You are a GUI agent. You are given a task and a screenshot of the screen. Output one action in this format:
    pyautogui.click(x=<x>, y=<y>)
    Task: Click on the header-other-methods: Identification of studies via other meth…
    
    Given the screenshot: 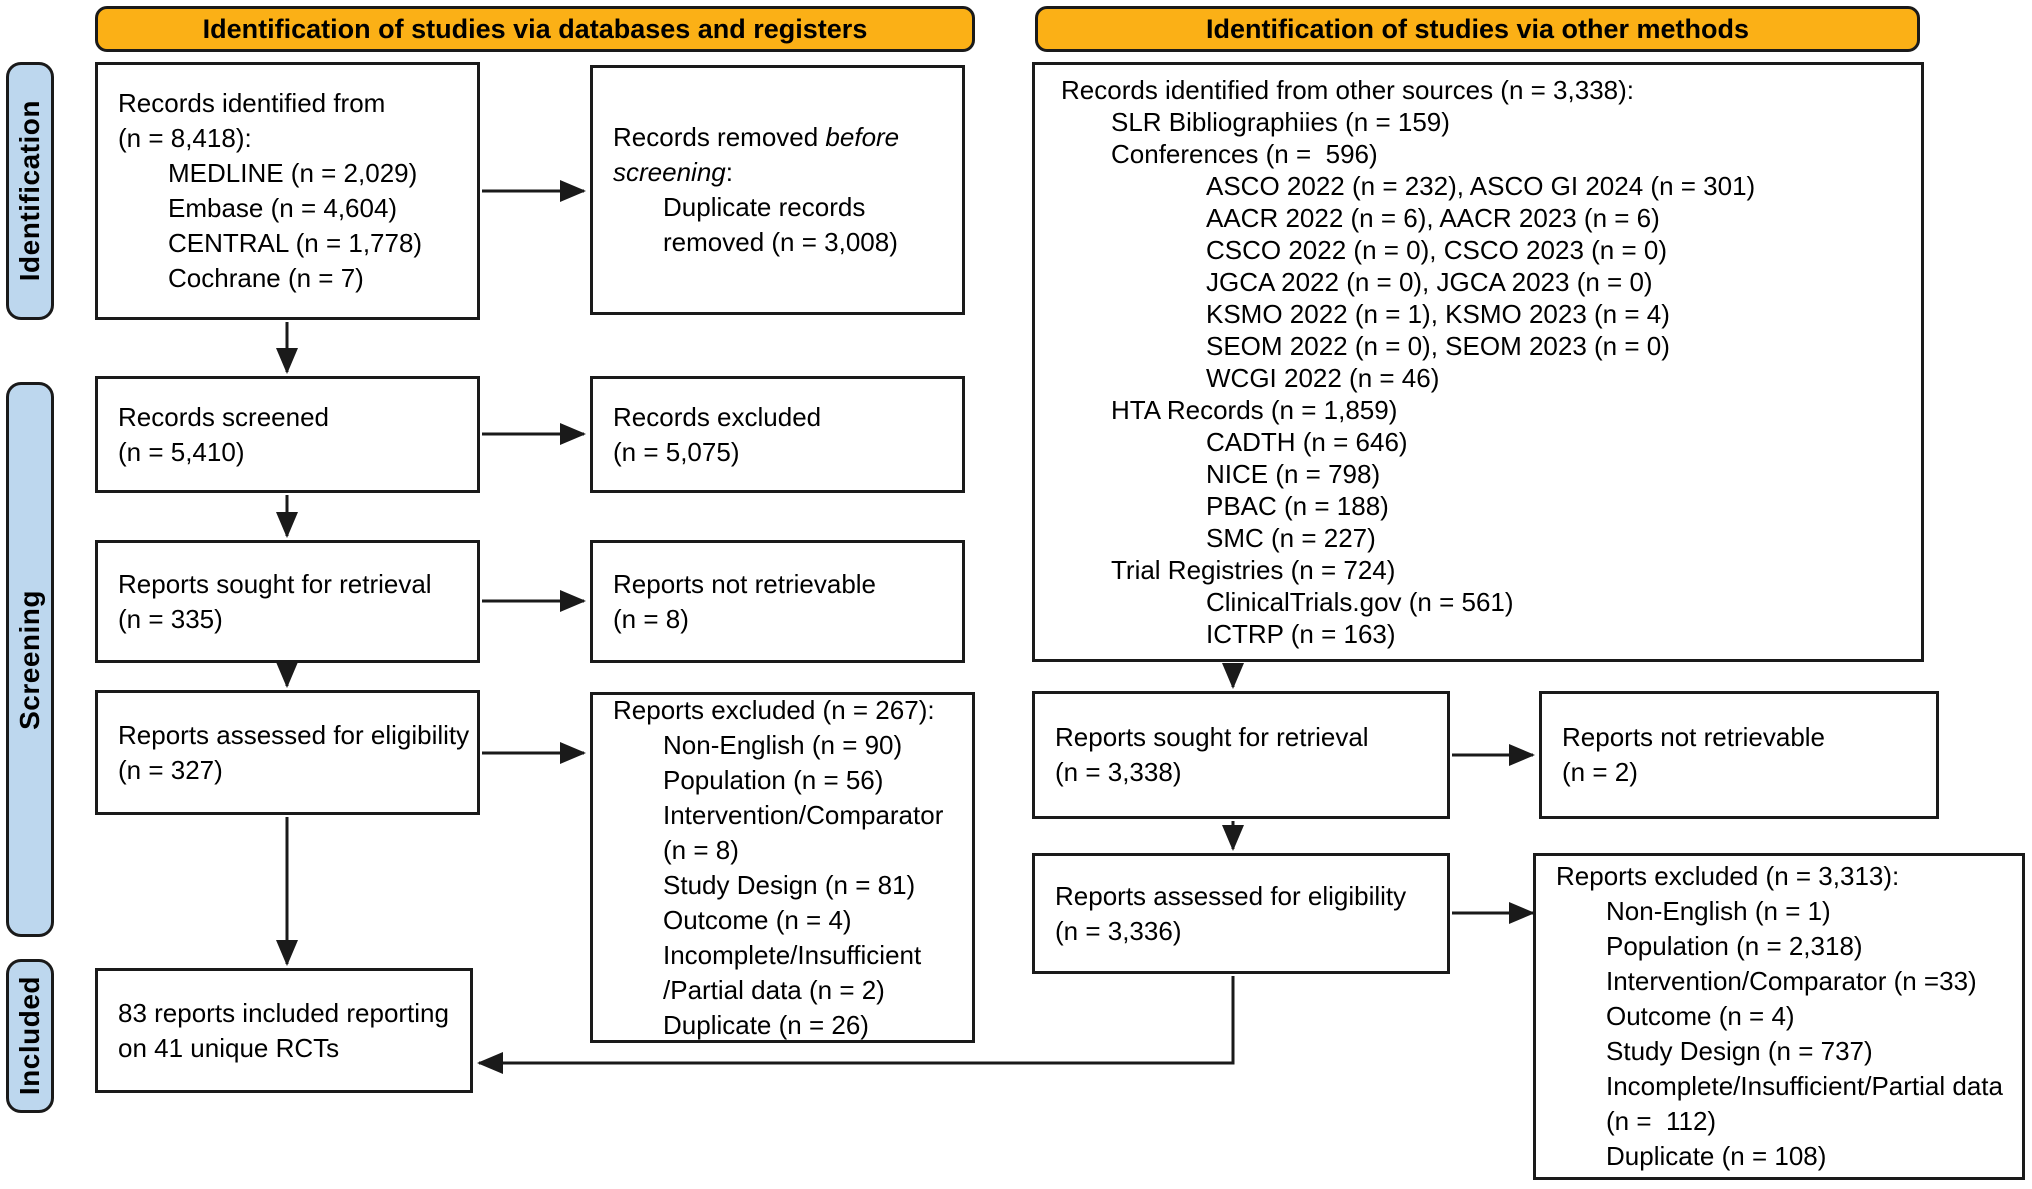 What is the action you would take?
    pyautogui.click(x=1477, y=29)
    